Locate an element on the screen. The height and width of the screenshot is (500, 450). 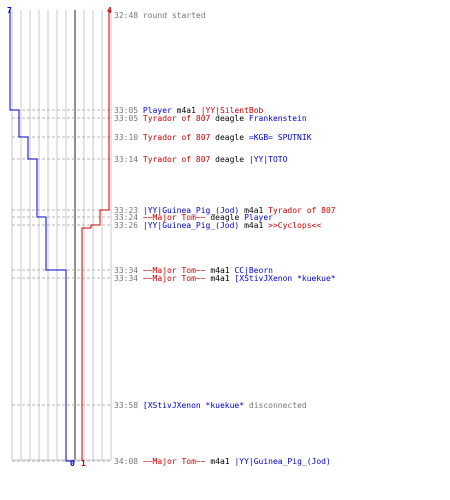
event-time: 33:14 is located at coordinates (126, 159).